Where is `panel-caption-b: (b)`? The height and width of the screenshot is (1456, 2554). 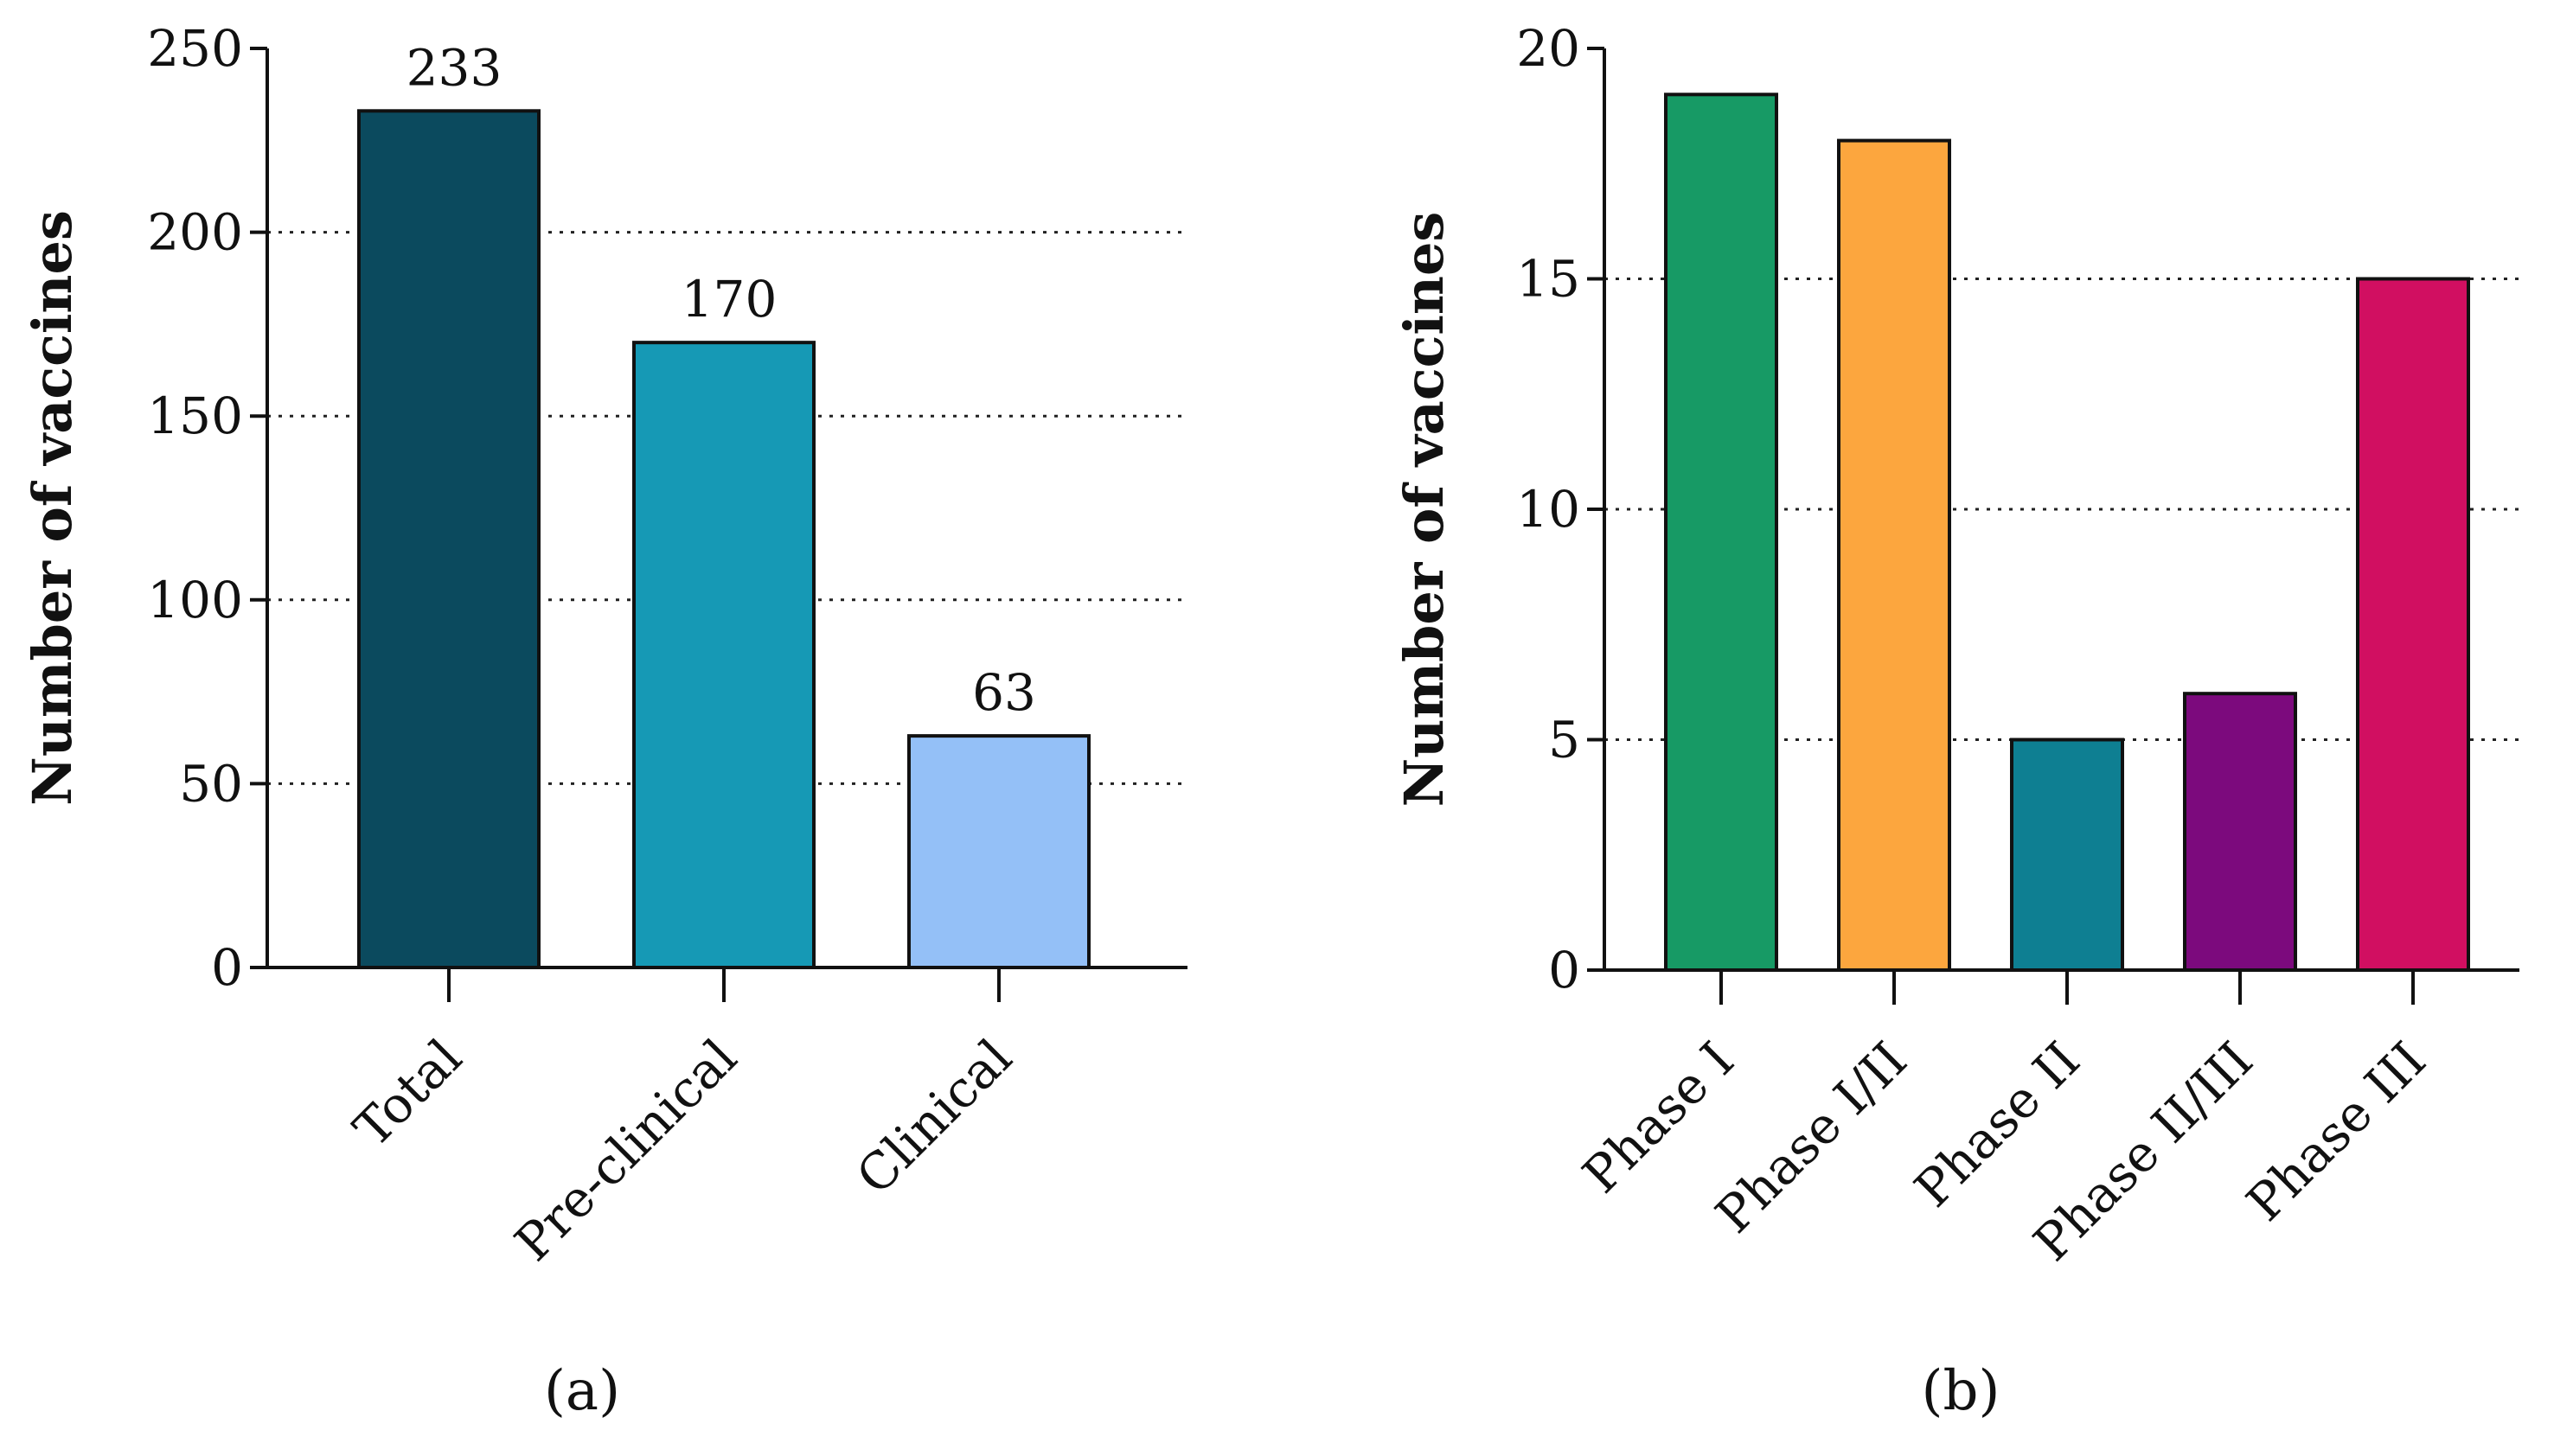
panel-caption-b: (b) is located at coordinates (1961, 1391).